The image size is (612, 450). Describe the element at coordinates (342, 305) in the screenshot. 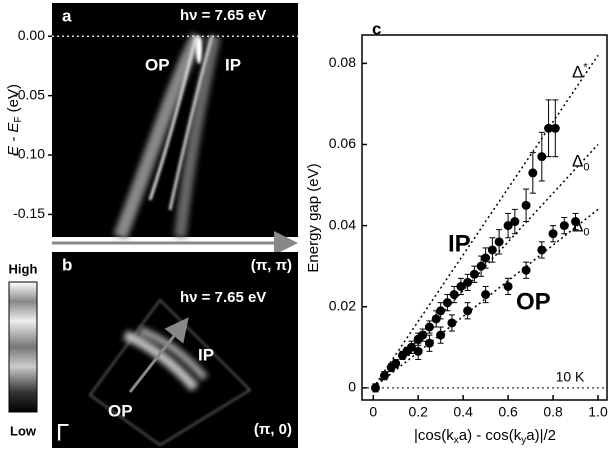

I see `y-tick-label: 0.02` at that location.